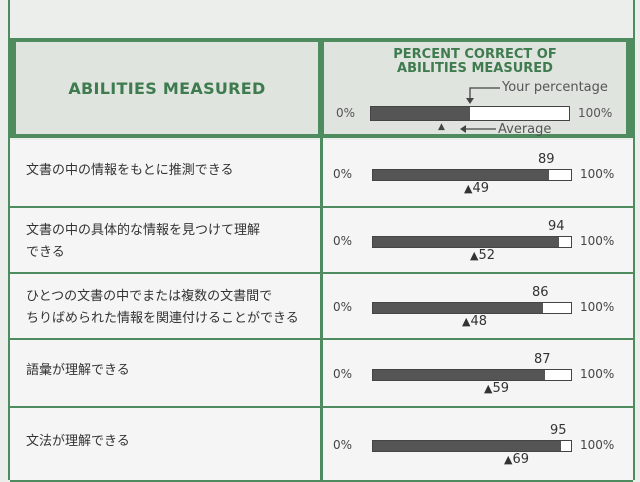 The height and width of the screenshot is (482, 640). I want to click on average-value: 59, so click(501, 388).